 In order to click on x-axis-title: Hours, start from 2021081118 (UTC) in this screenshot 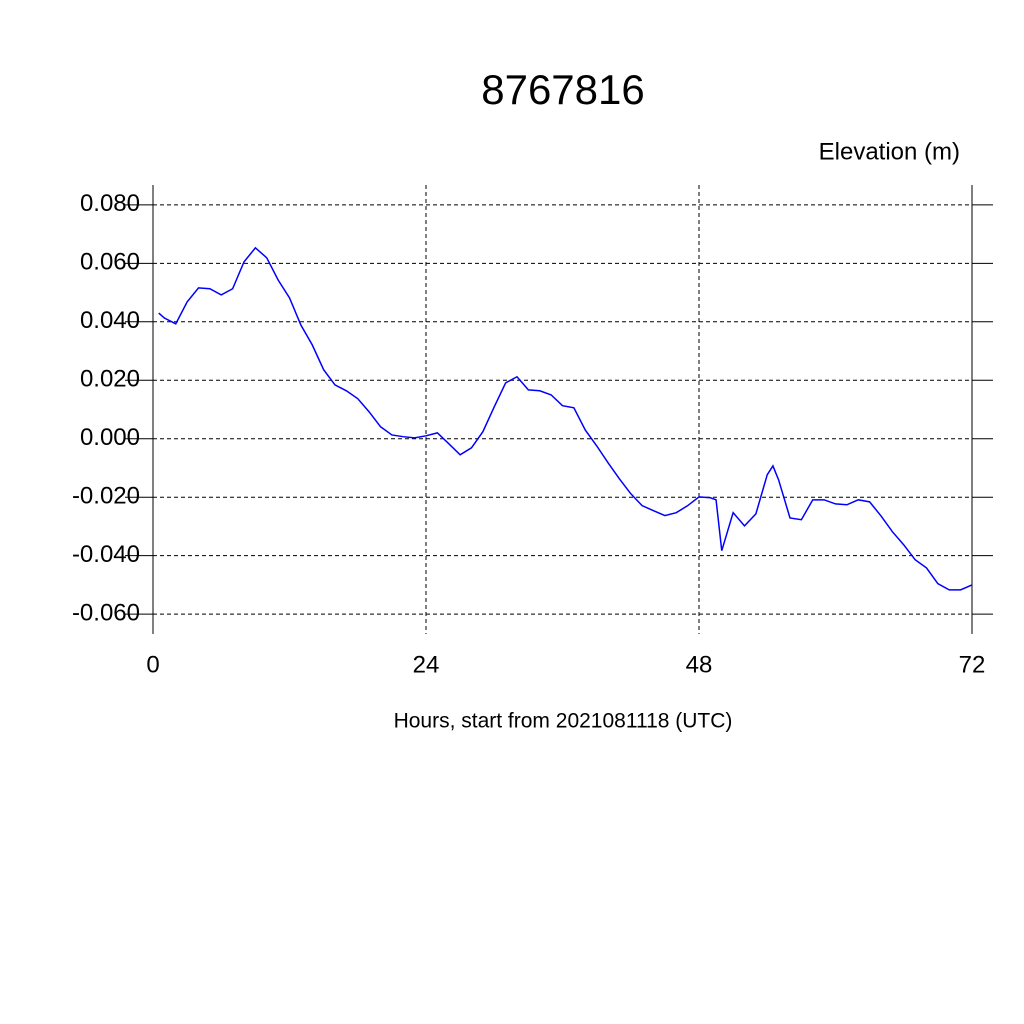, I will do `click(563, 721)`.